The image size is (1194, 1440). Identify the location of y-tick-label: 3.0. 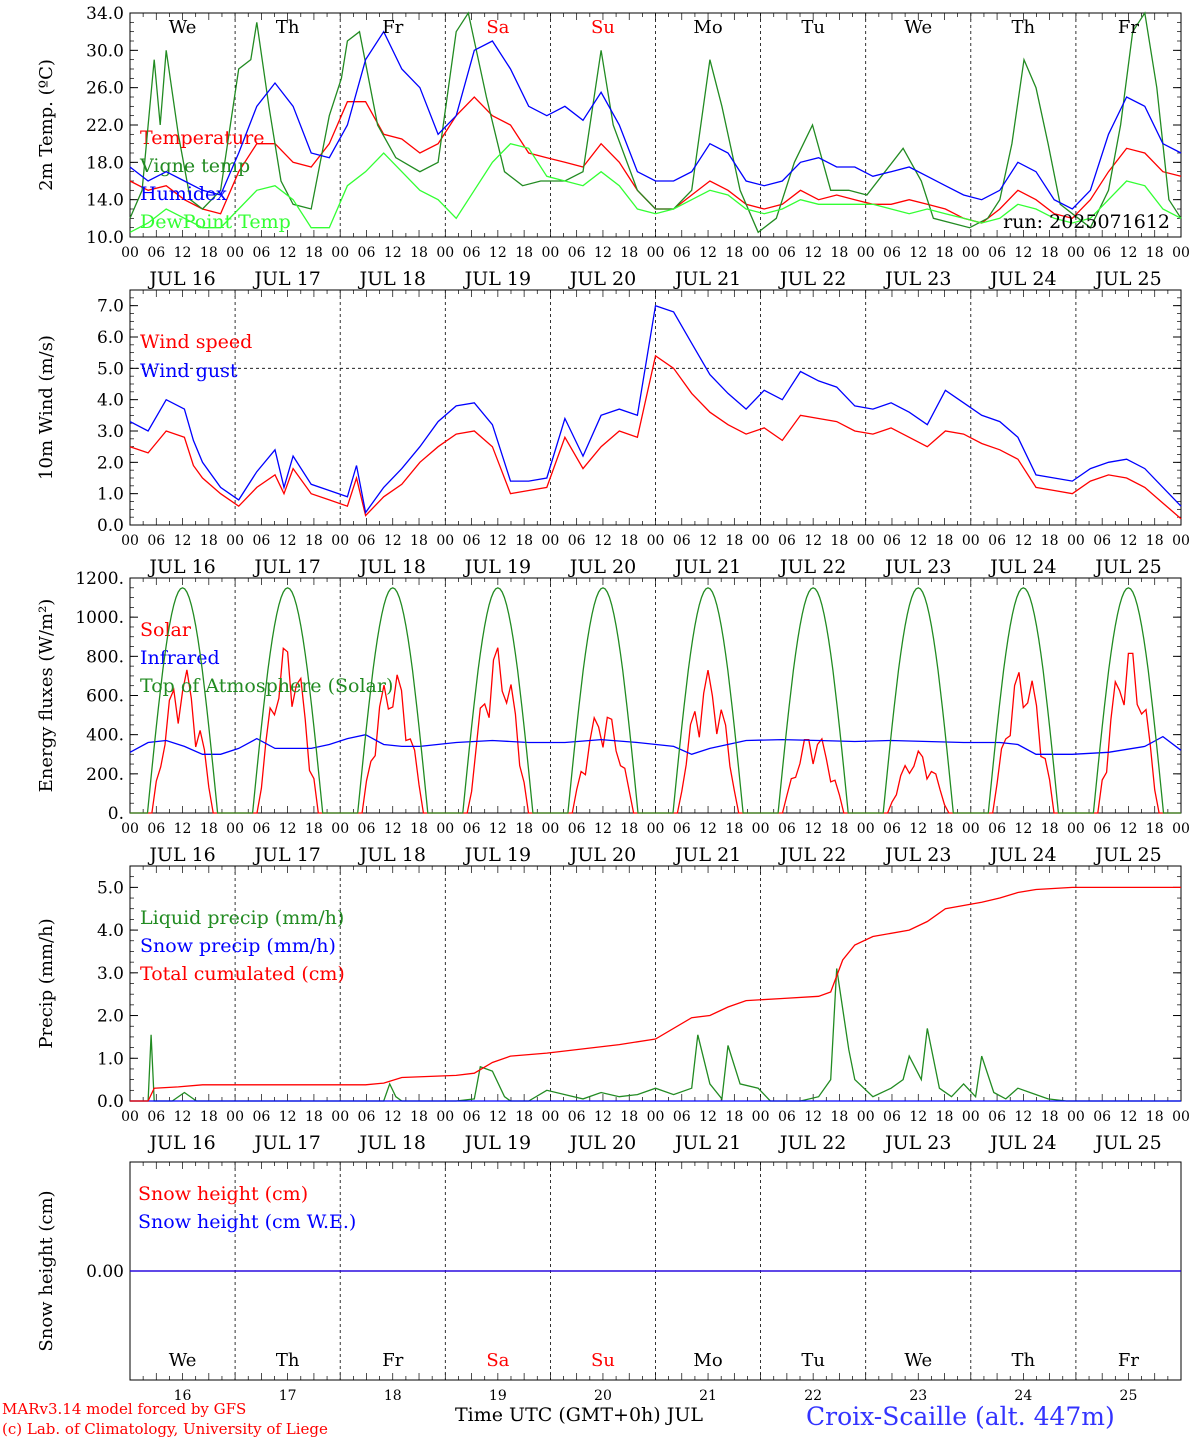
(110, 974).